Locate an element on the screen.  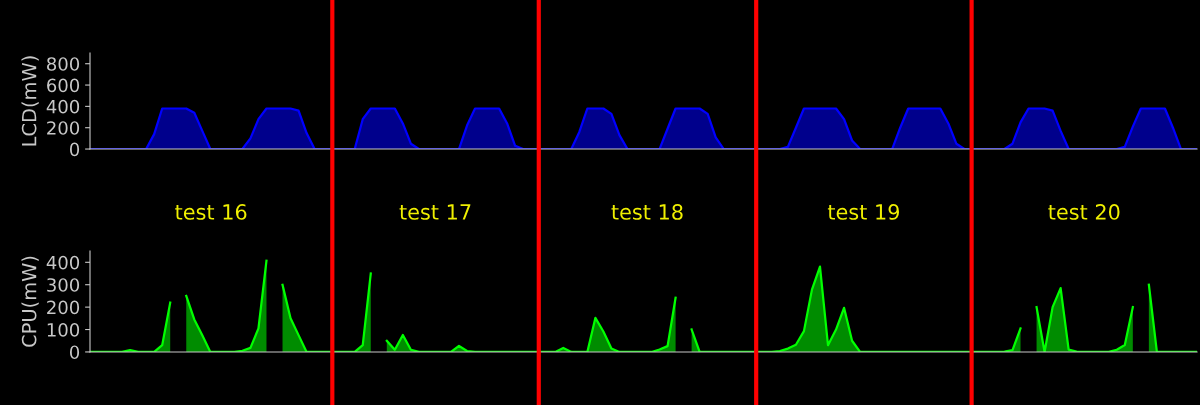
text: test 18 is located at coordinates (647, 212).